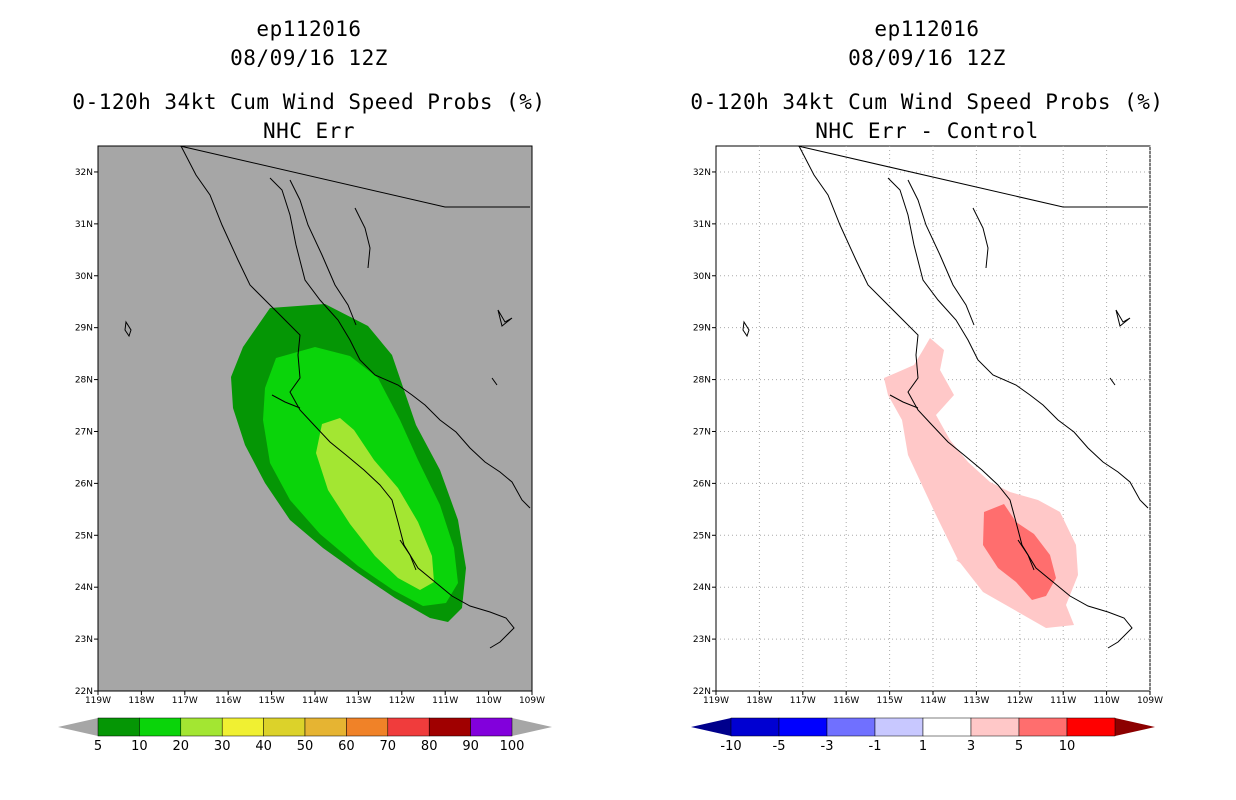  Describe the element at coordinates (305, 746) in the screenshot. I see `colorbar-label: 50` at that location.